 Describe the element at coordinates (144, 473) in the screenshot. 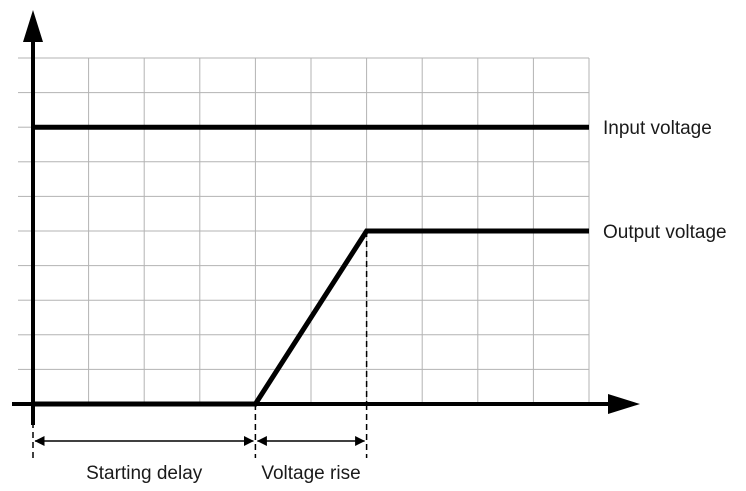

I see `interval-label-0: Starting delay` at that location.